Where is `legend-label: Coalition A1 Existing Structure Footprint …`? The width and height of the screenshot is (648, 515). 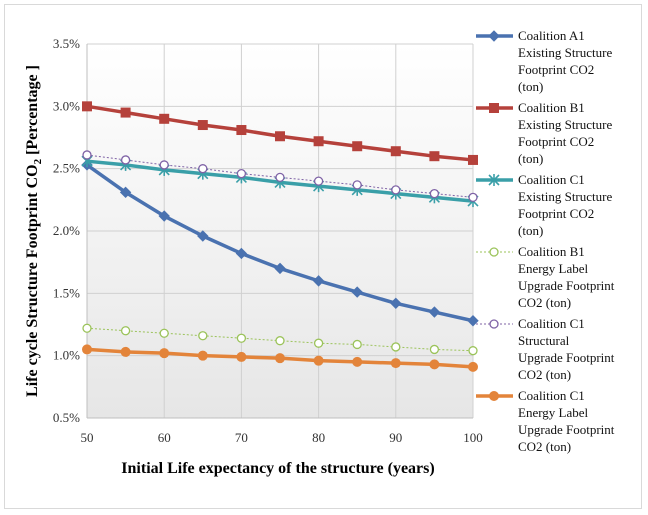 legend-label: Coalition A1 Existing Structure Footprint … is located at coordinates (565, 61).